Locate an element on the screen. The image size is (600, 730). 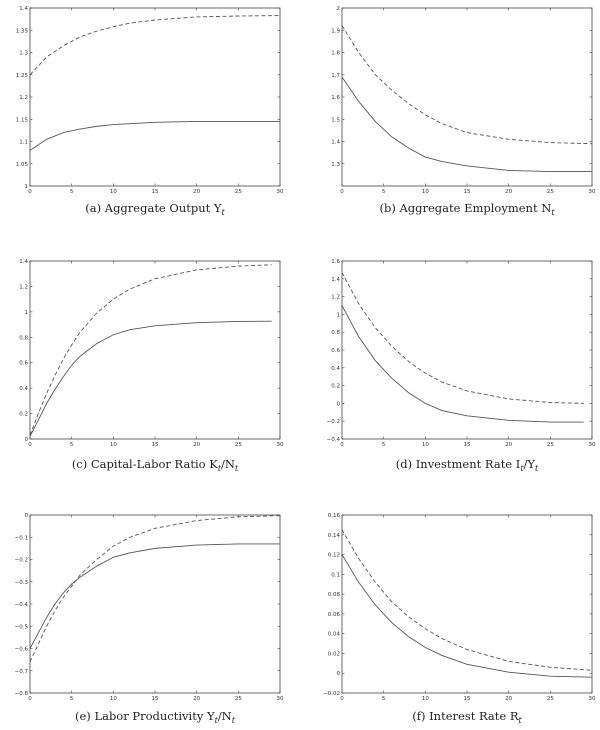
y-tick-label: 1.25 is located at coordinates (22, 76).